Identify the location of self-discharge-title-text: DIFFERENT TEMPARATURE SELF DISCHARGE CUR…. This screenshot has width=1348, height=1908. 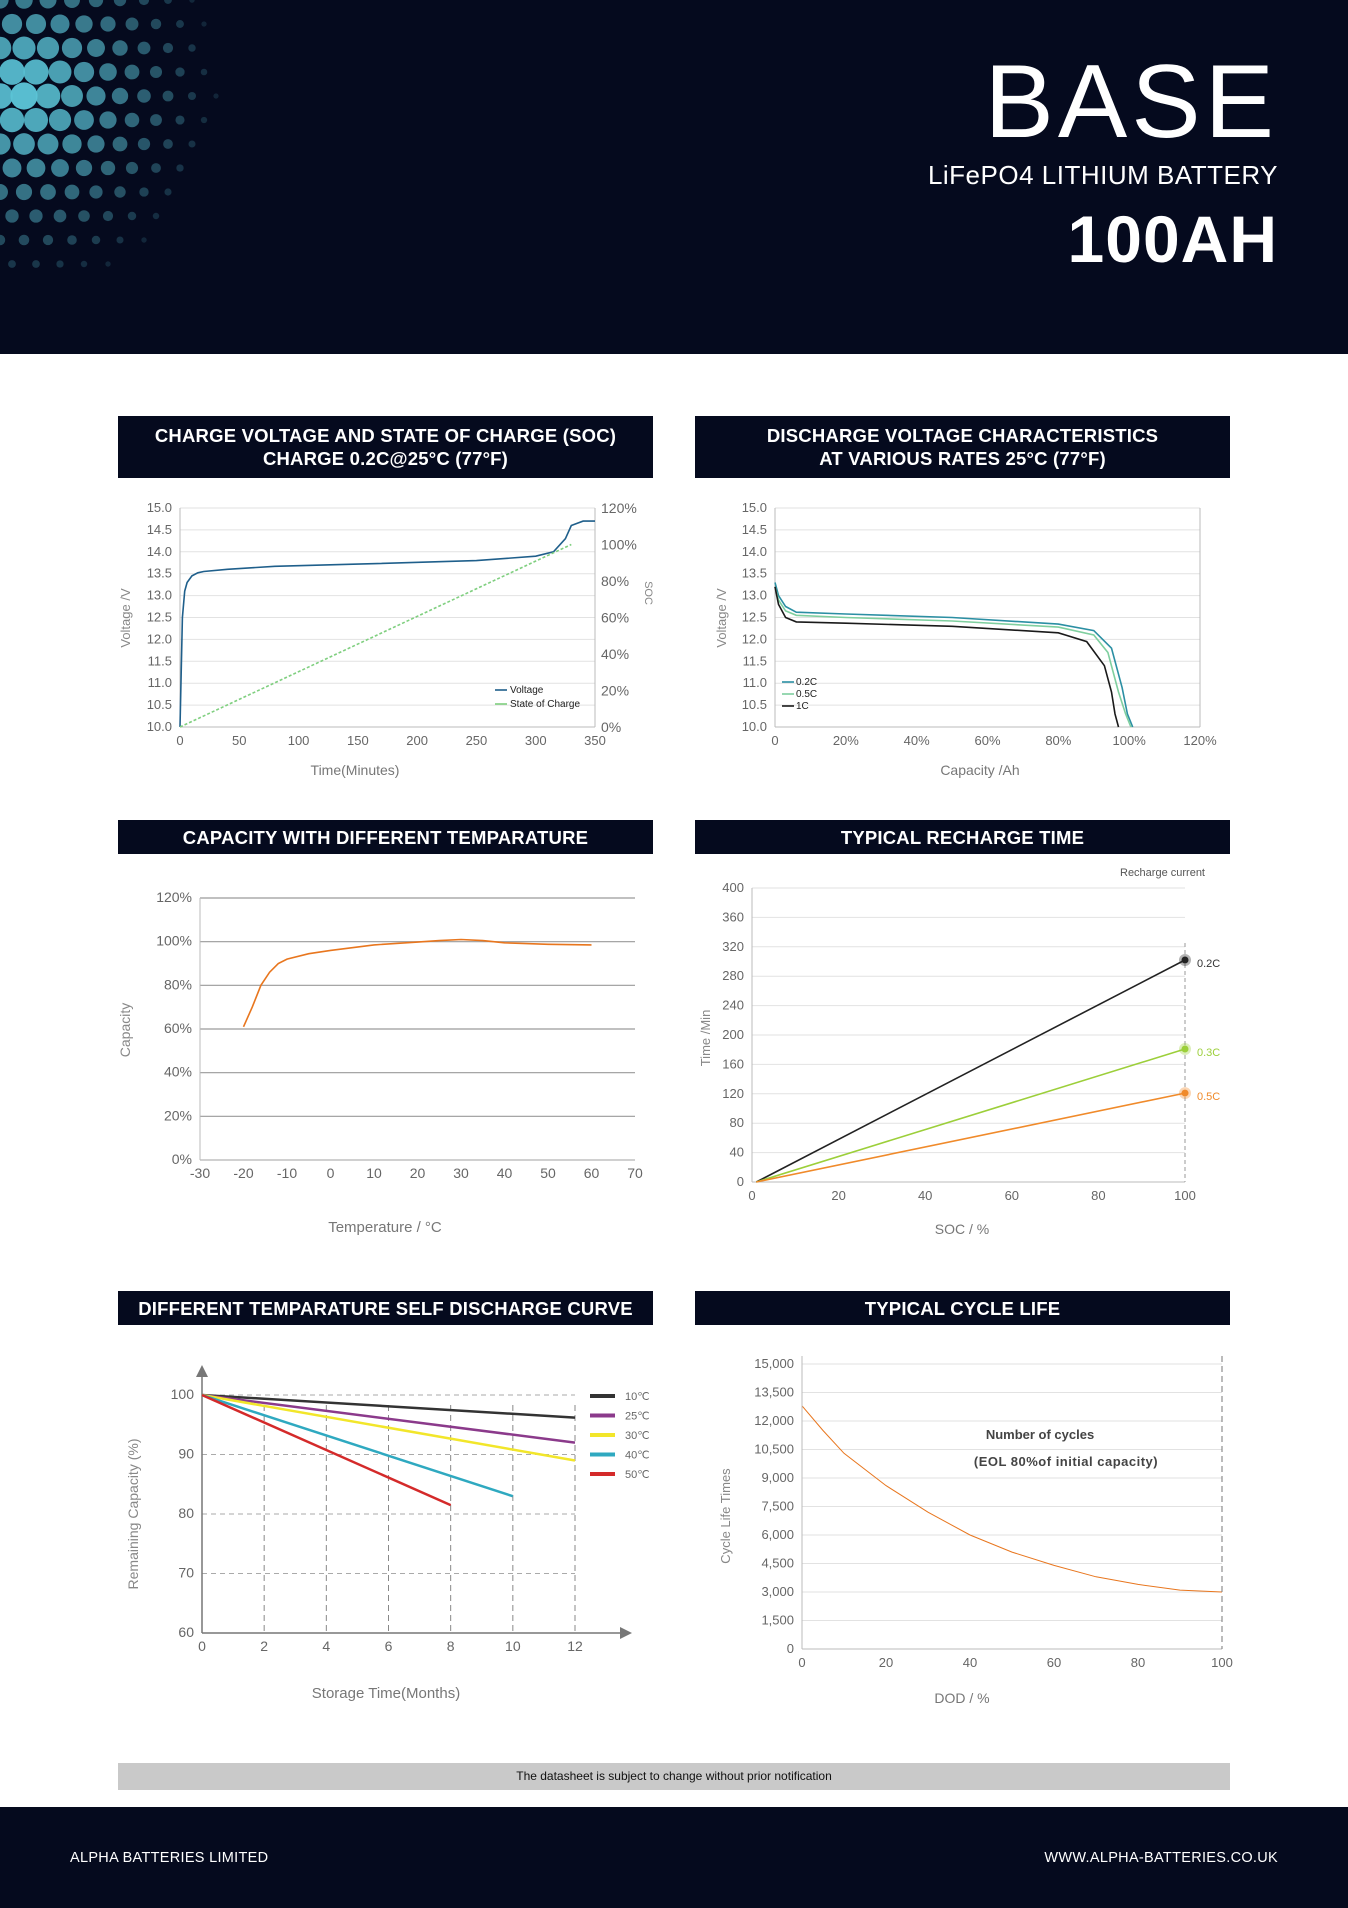
(385, 1308).